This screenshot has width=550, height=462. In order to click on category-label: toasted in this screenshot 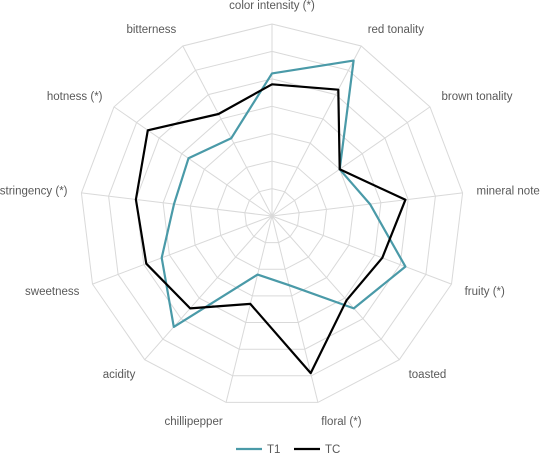, I will do `click(428, 375)`.